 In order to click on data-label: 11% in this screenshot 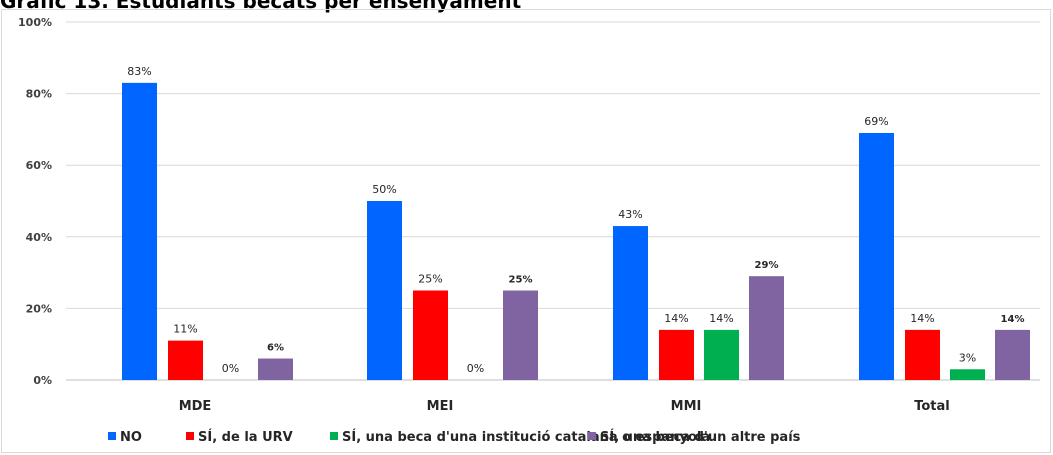, I will do `click(185, 329)`.